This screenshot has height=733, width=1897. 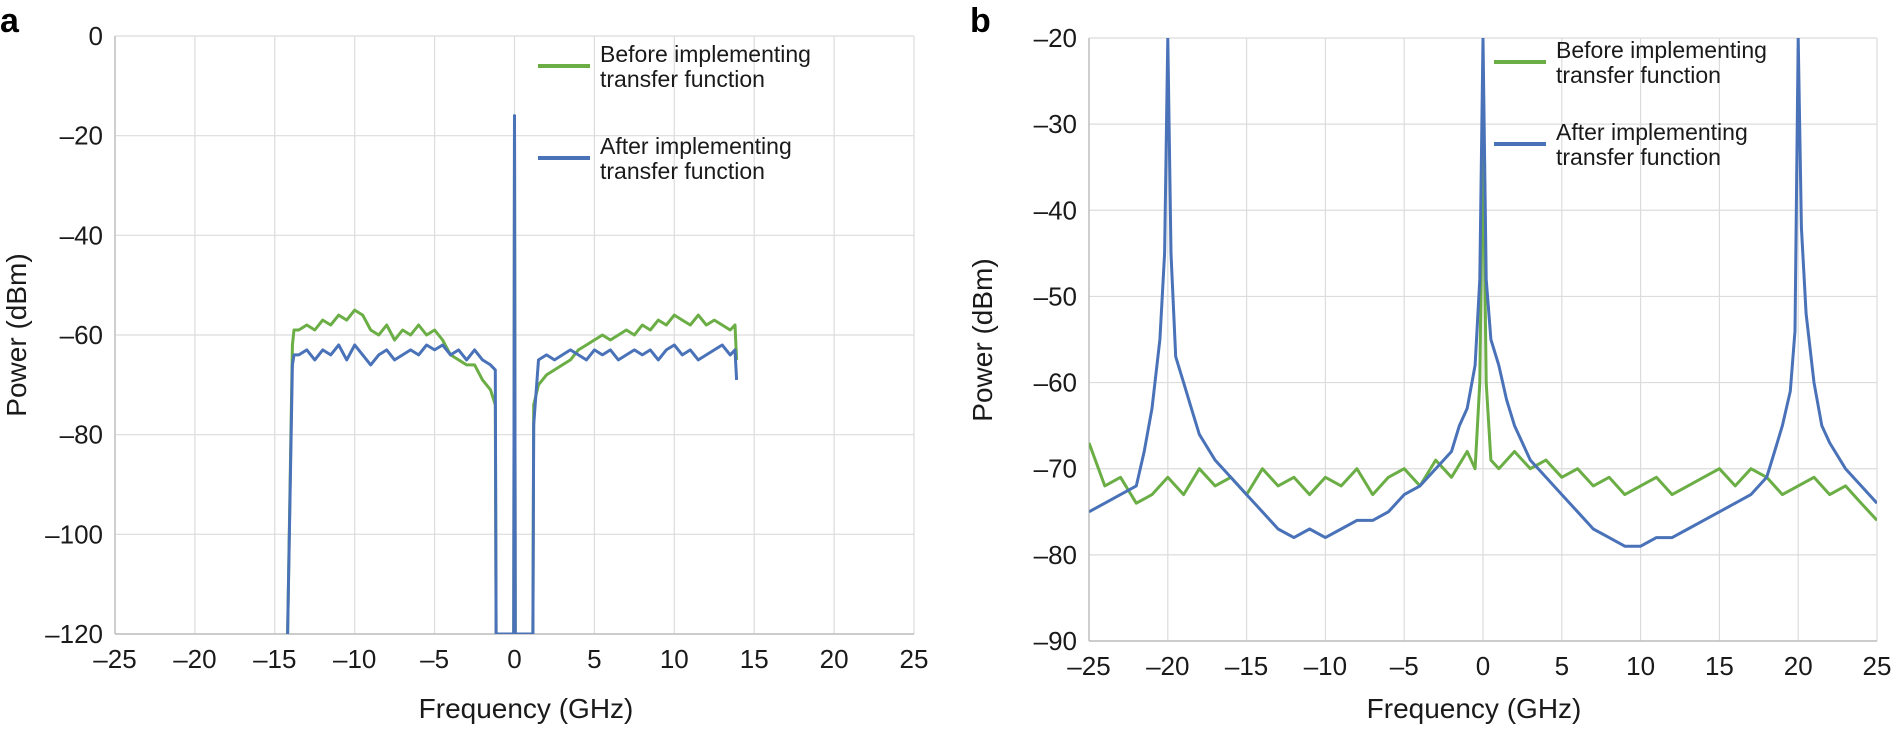 I want to click on panel-b-legend-label-before: Before implementing transfer function, so click(x=1661, y=62).